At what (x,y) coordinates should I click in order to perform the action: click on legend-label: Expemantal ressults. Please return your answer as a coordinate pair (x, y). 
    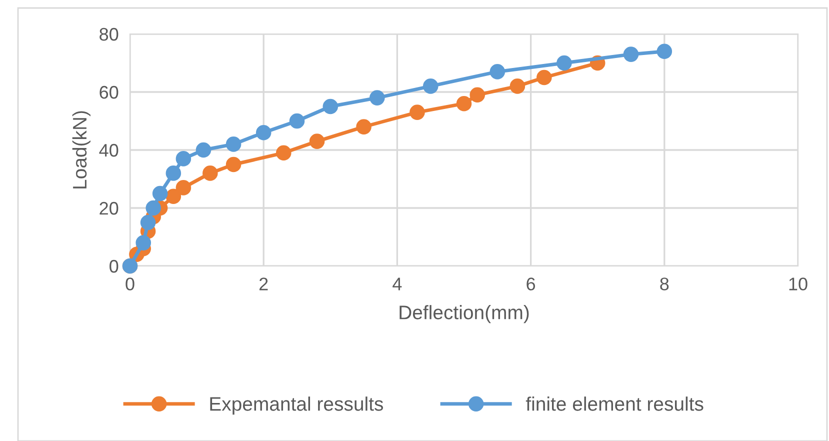
    Looking at the image, I should click on (297, 405).